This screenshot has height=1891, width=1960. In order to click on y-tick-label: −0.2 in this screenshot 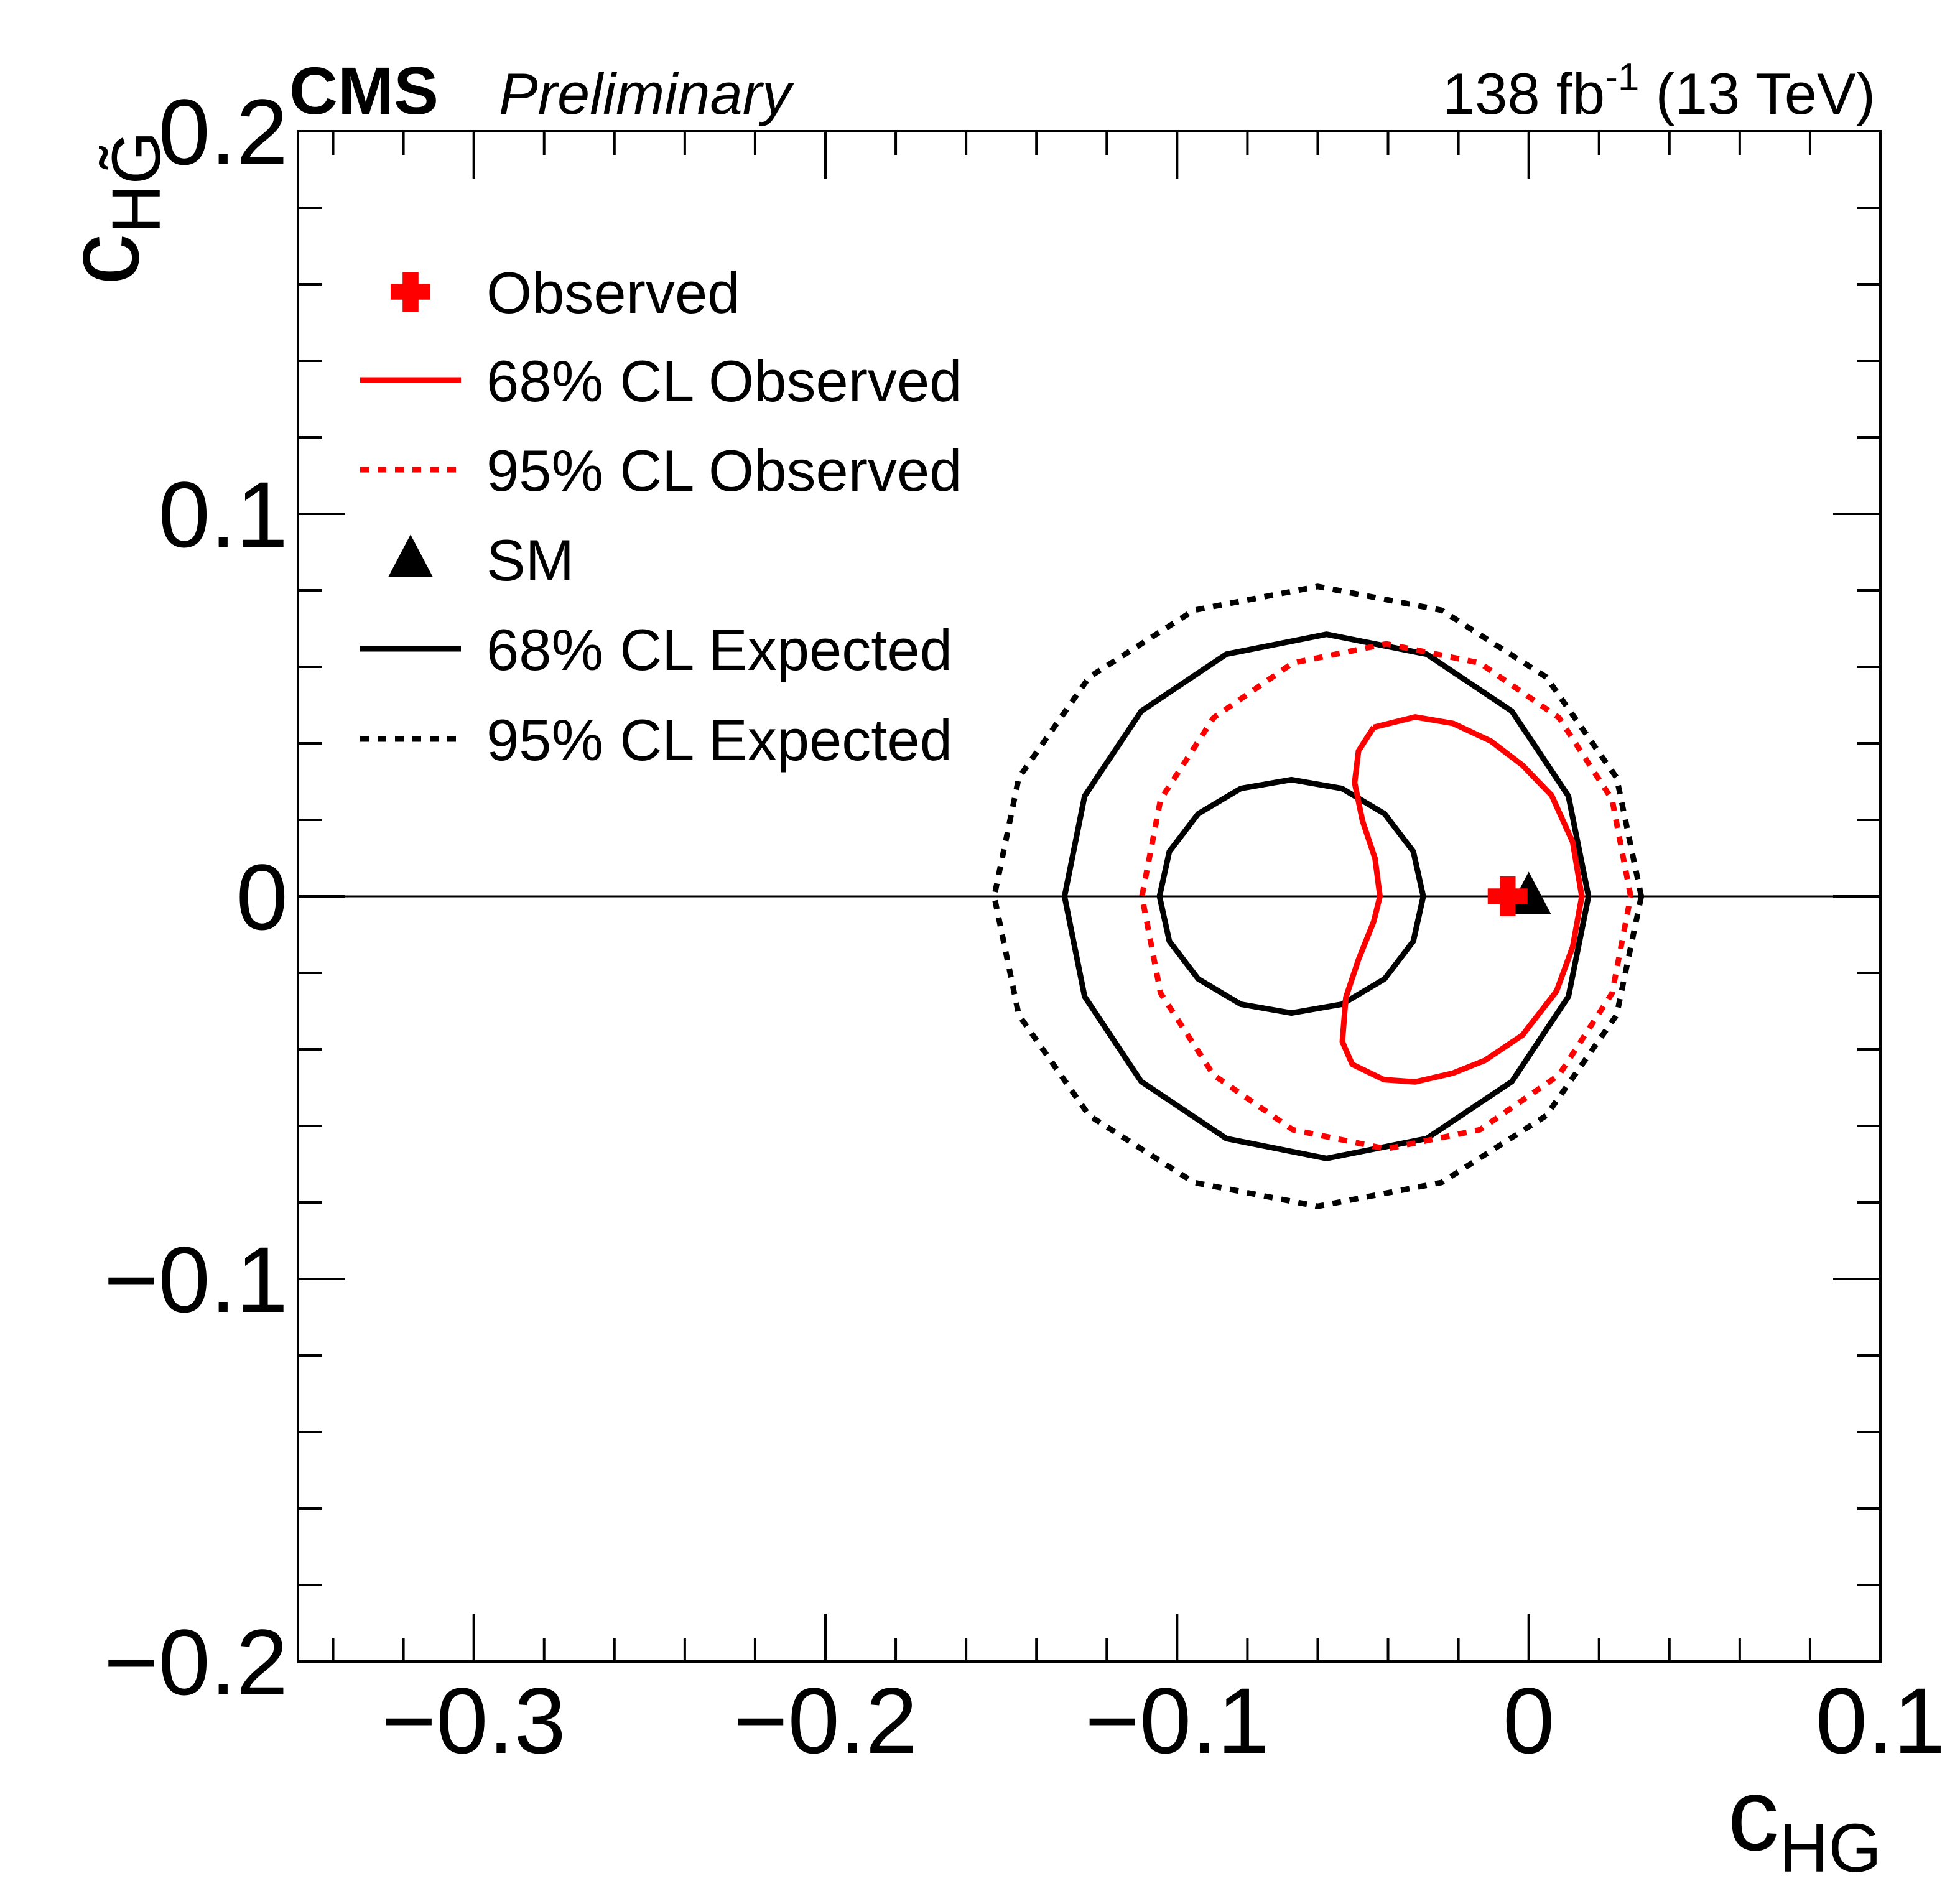, I will do `click(196, 1662)`.